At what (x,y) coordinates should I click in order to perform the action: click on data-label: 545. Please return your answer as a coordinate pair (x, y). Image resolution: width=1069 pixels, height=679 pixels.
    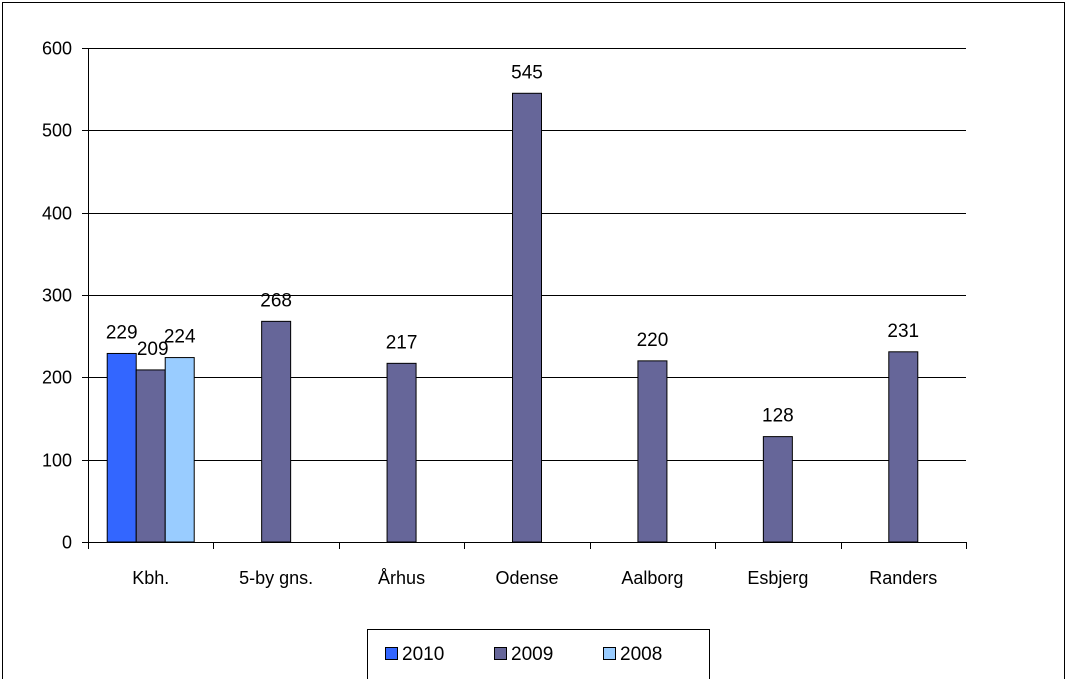
    Looking at the image, I should click on (527, 72).